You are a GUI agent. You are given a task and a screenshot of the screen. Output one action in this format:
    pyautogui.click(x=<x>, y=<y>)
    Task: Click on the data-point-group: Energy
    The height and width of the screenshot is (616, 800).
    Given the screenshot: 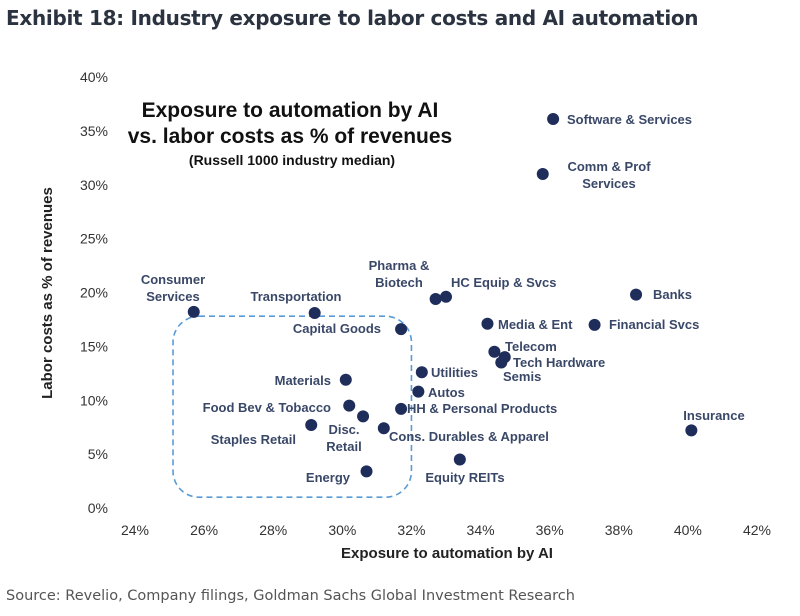 What is the action you would take?
    pyautogui.click(x=339, y=475)
    